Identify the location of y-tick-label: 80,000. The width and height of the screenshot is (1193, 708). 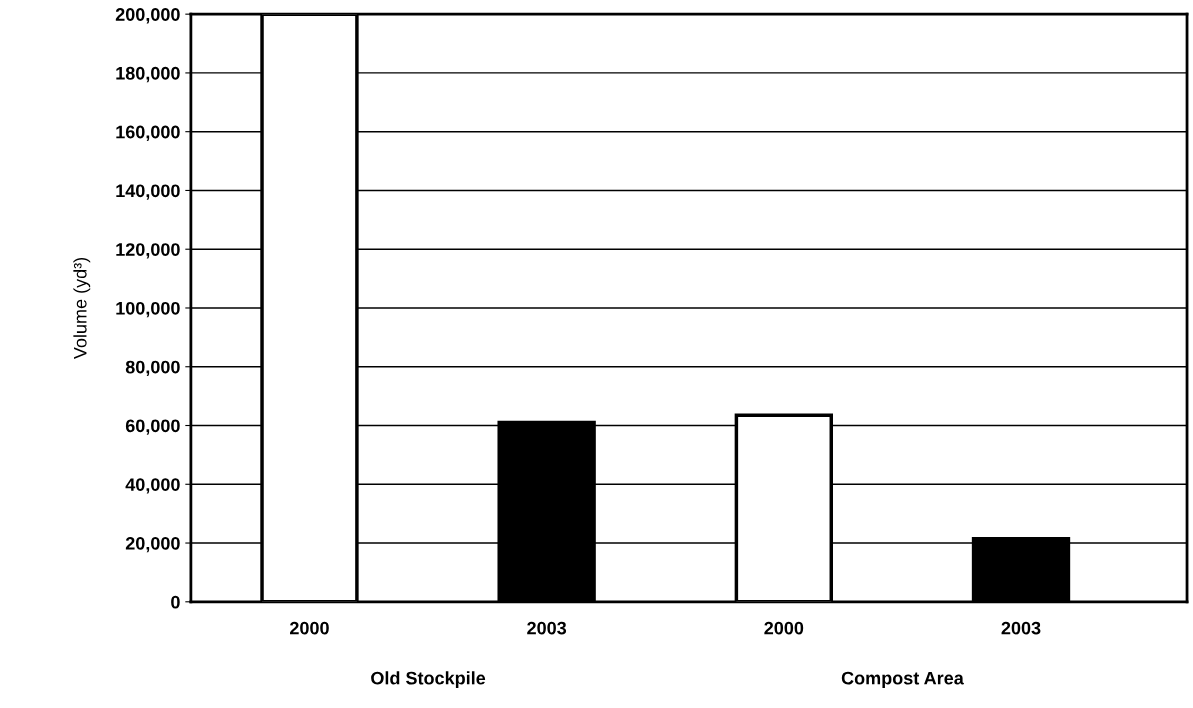
(152, 368).